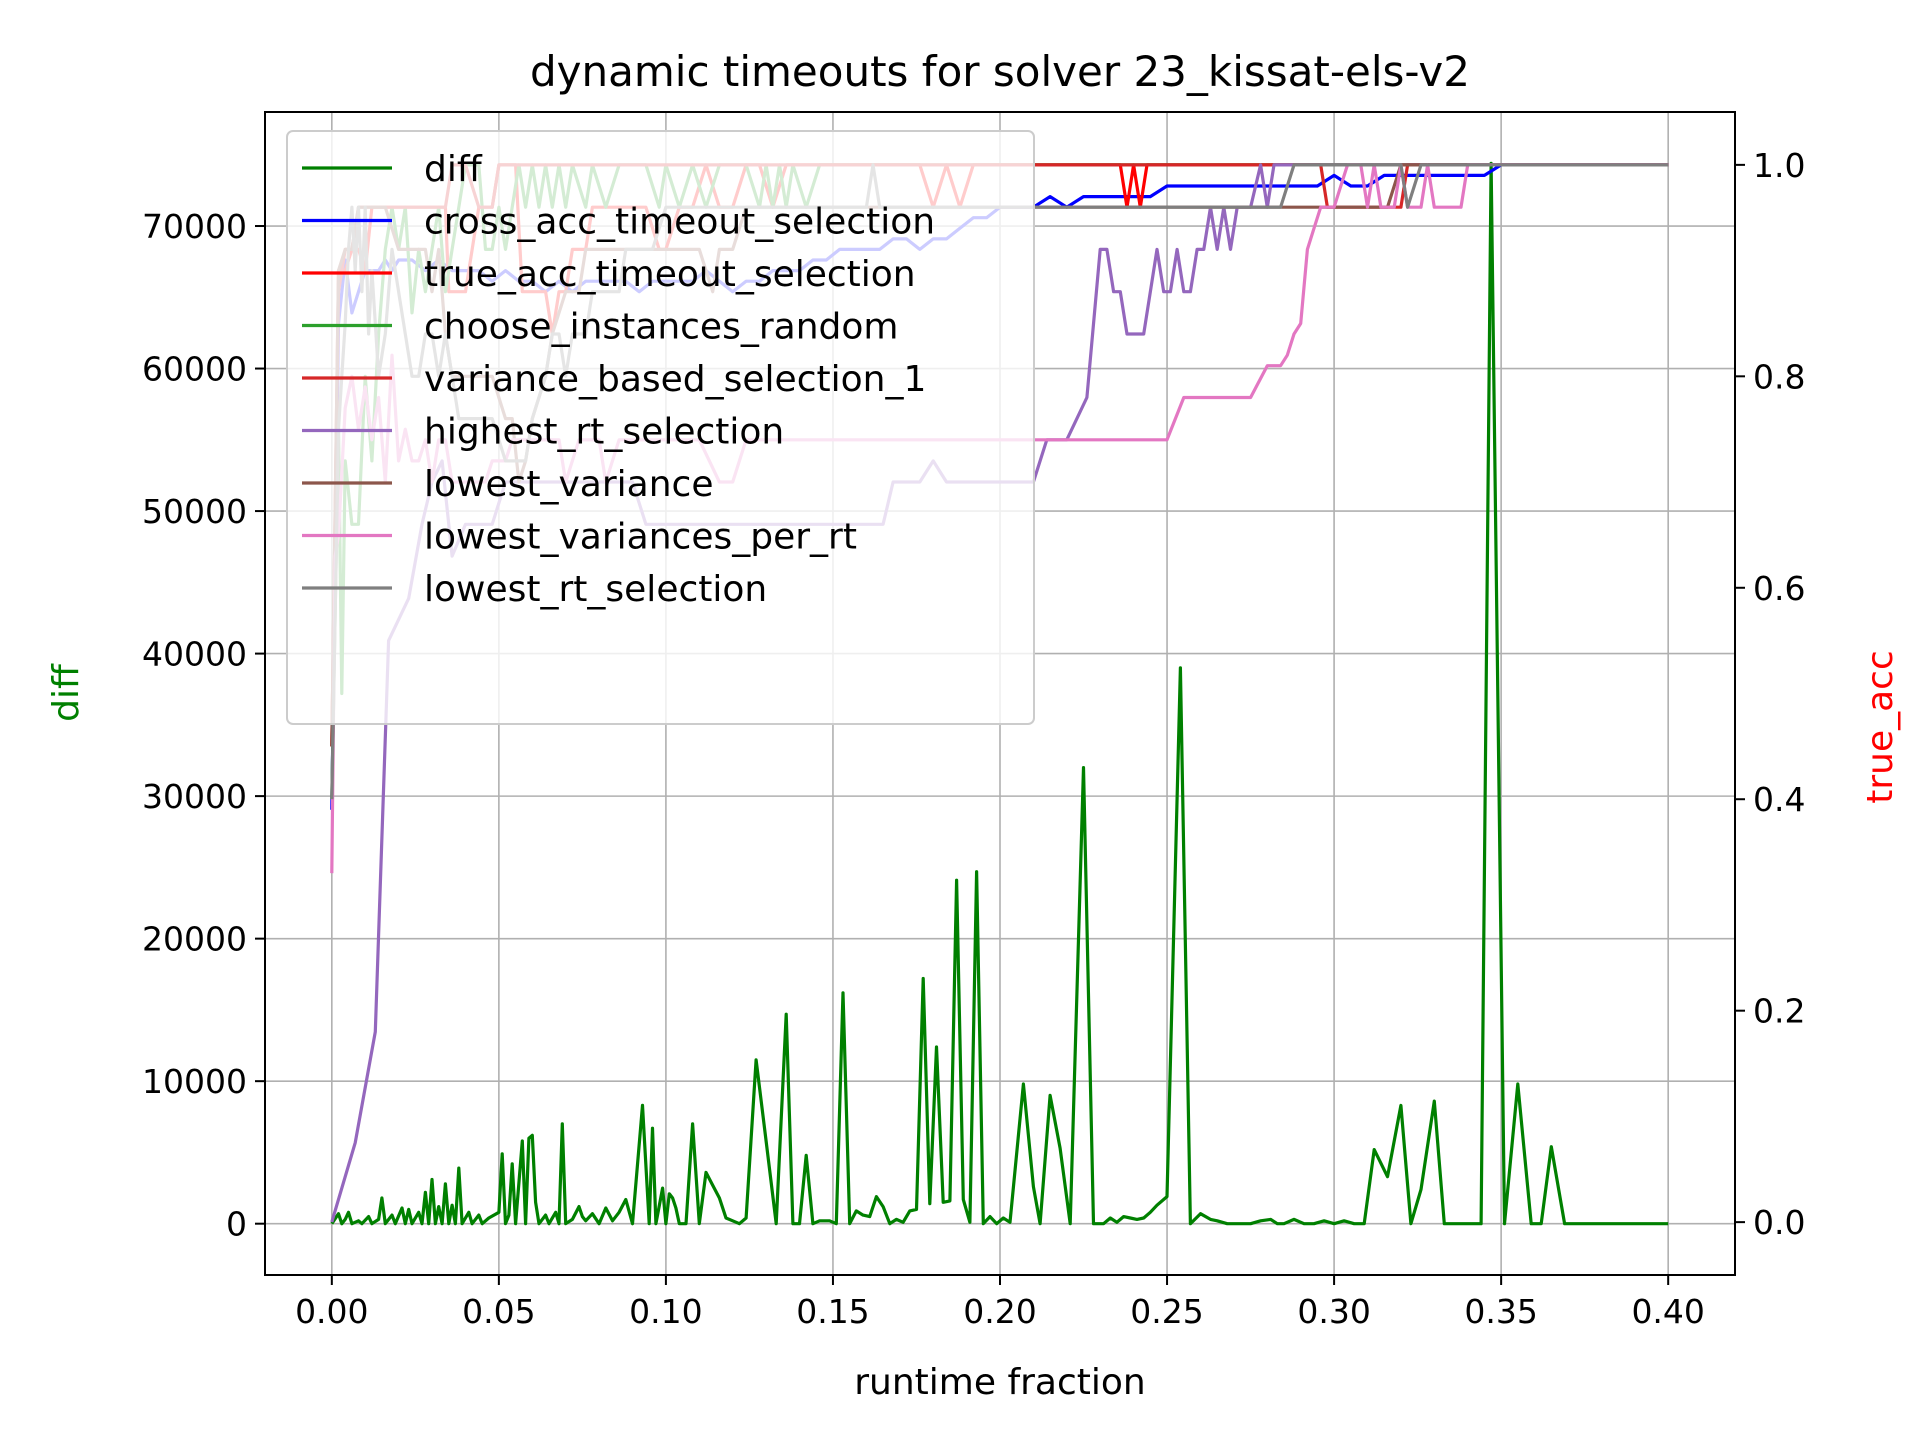 This screenshot has height=1440, width=1920. Describe the element at coordinates (498, 1311) in the screenshot. I see `x-tick-label: 0.05` at that location.